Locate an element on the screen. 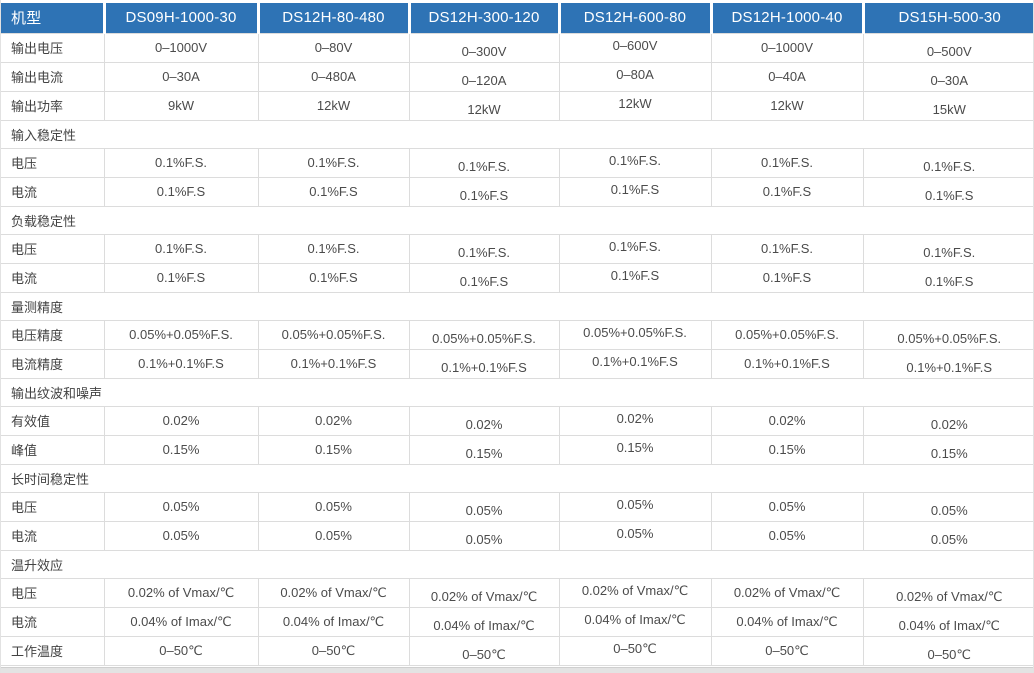 The height and width of the screenshot is (673, 1034). cell-value: 0–40A is located at coordinates (787, 76).